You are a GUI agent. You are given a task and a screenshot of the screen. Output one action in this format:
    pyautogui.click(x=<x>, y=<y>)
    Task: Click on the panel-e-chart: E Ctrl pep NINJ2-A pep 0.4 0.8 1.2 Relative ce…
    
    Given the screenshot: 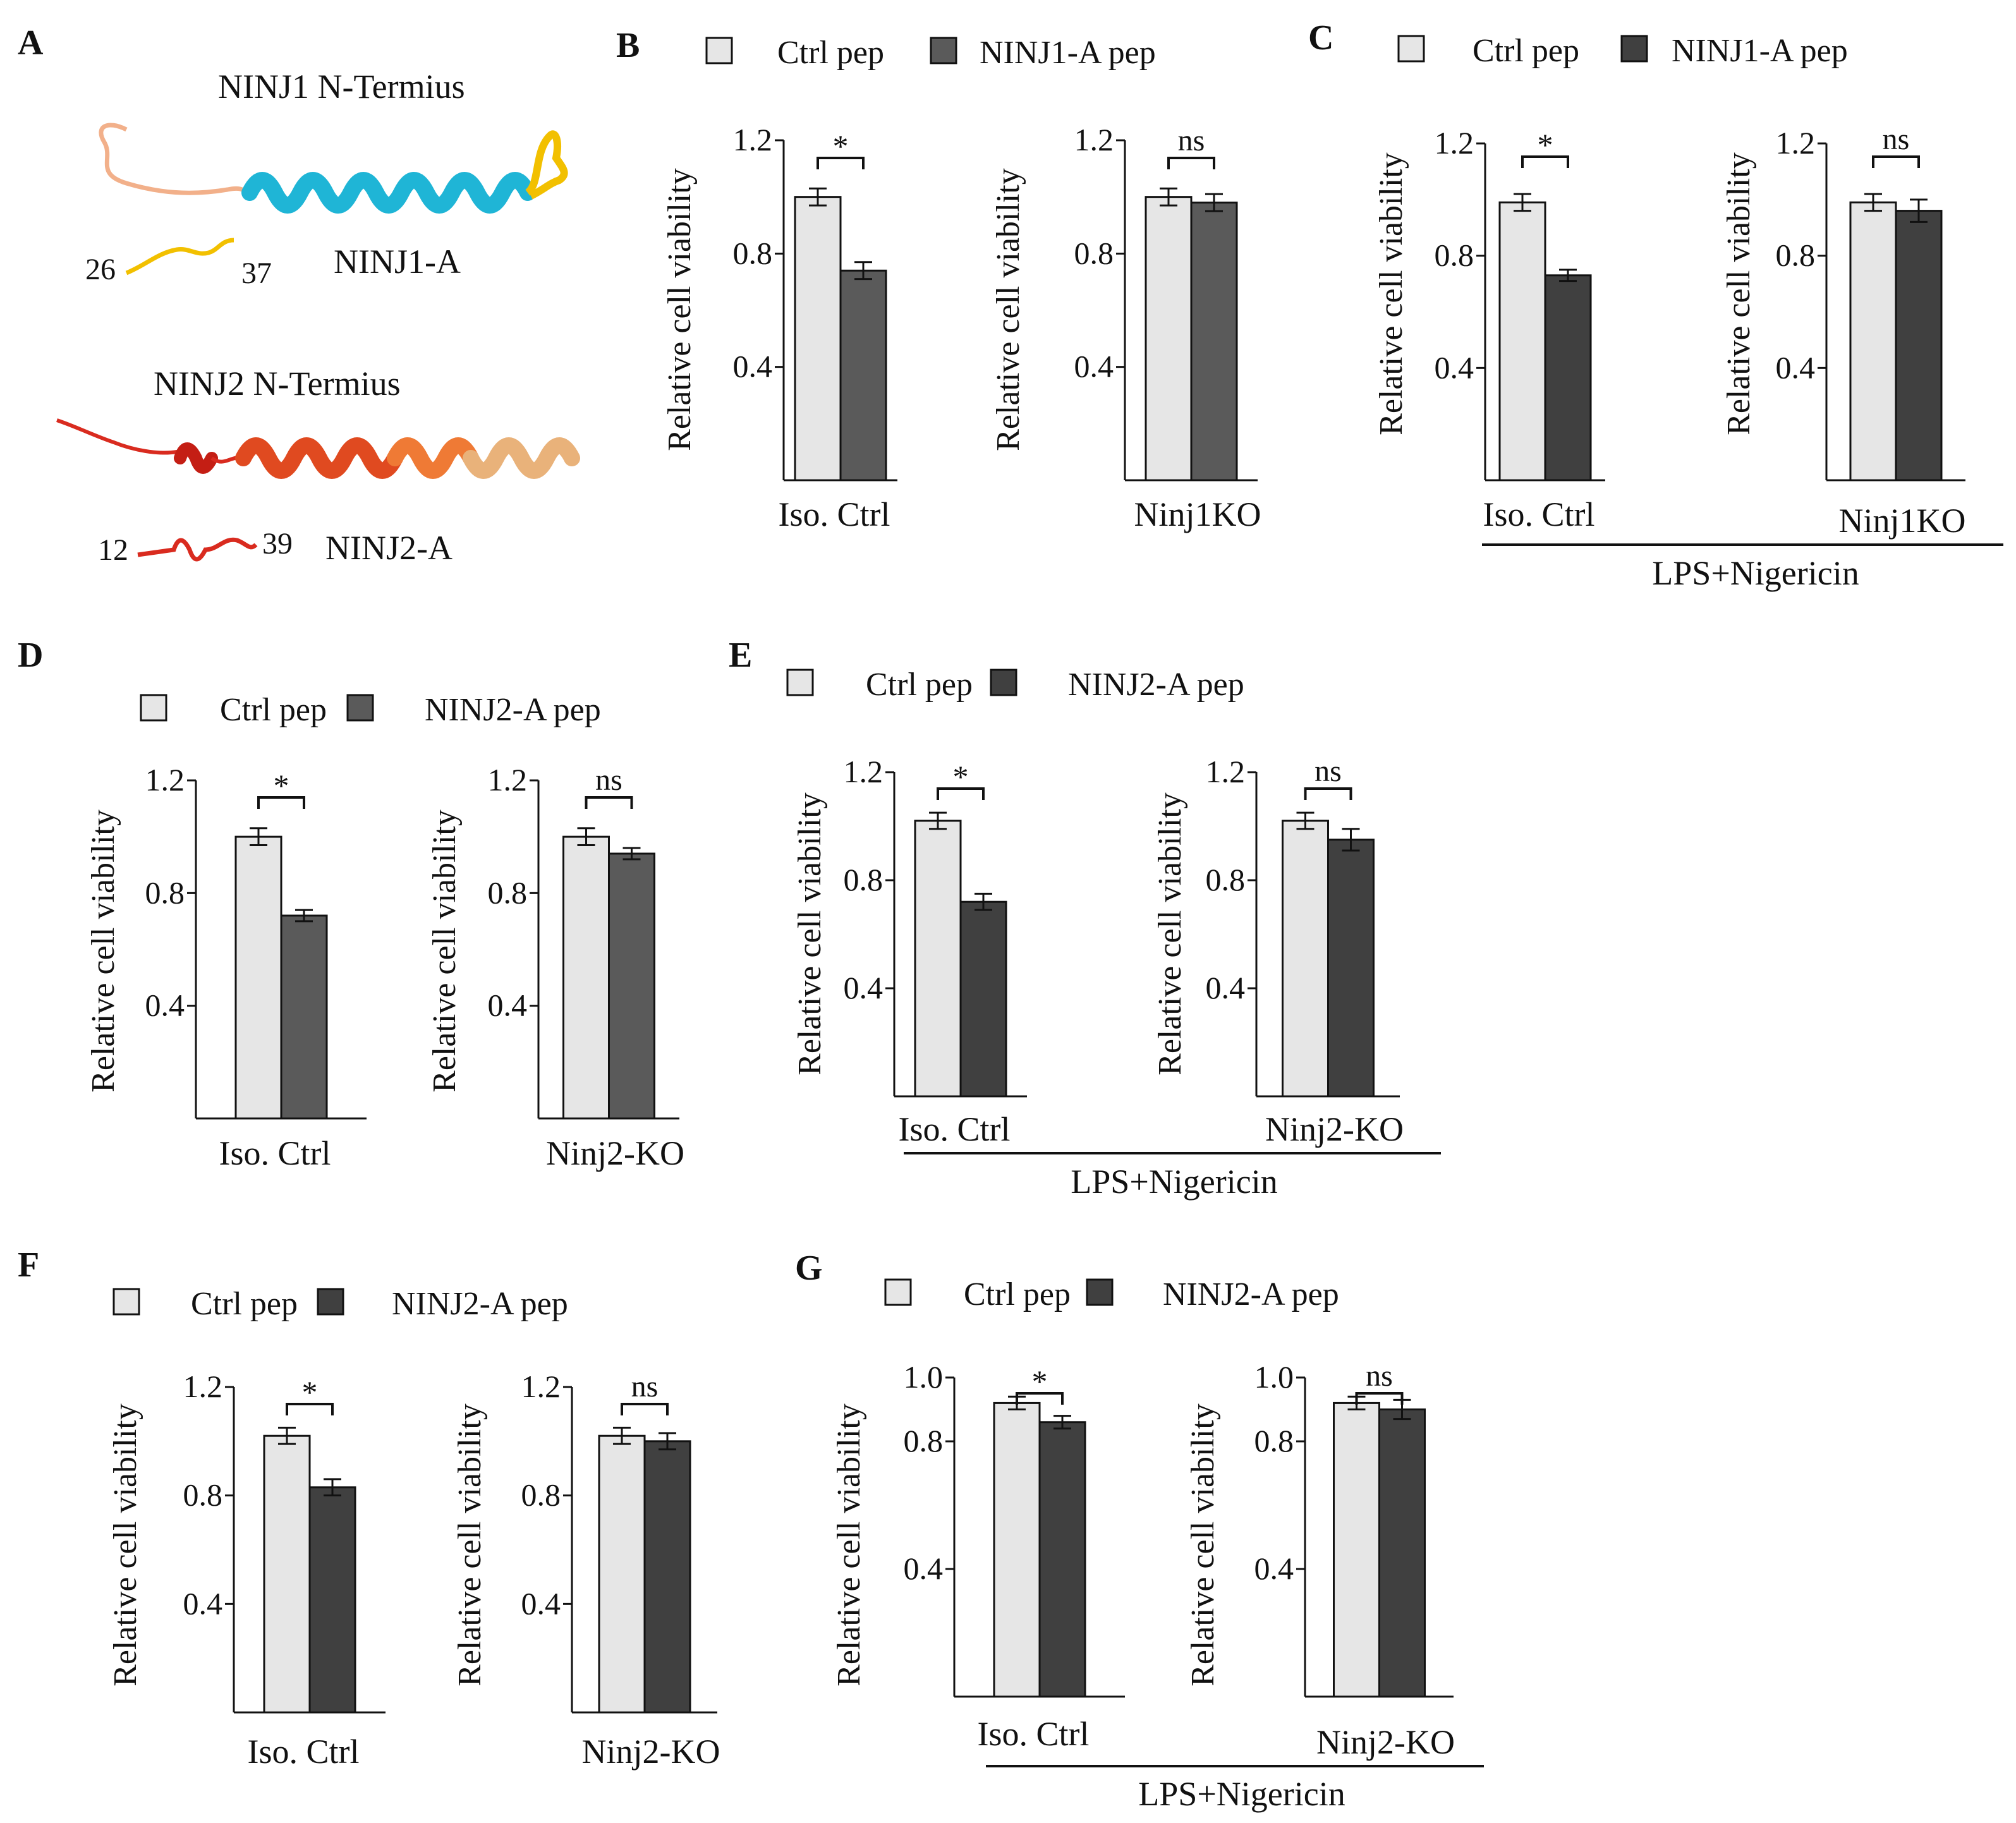 What is the action you would take?
    pyautogui.click(x=1085, y=918)
    